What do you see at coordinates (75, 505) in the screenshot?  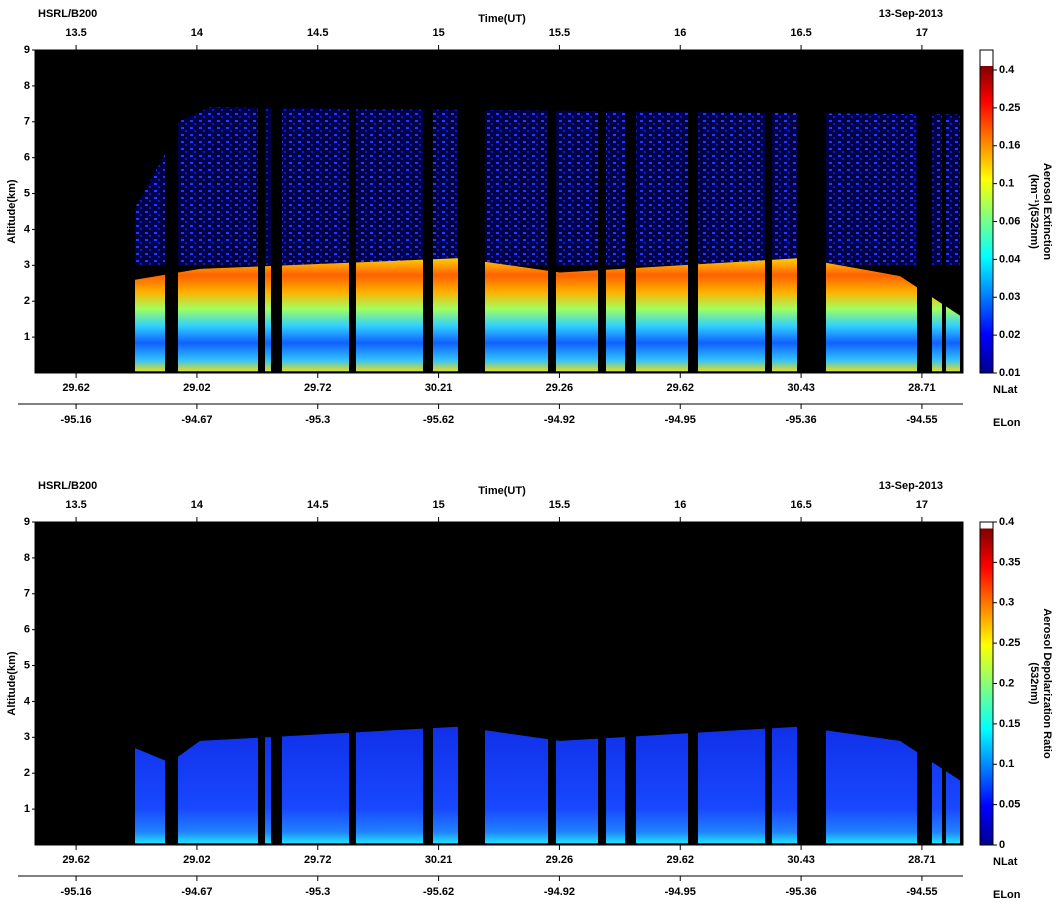 I see `x-tick-label: 13.5` at bounding box center [75, 505].